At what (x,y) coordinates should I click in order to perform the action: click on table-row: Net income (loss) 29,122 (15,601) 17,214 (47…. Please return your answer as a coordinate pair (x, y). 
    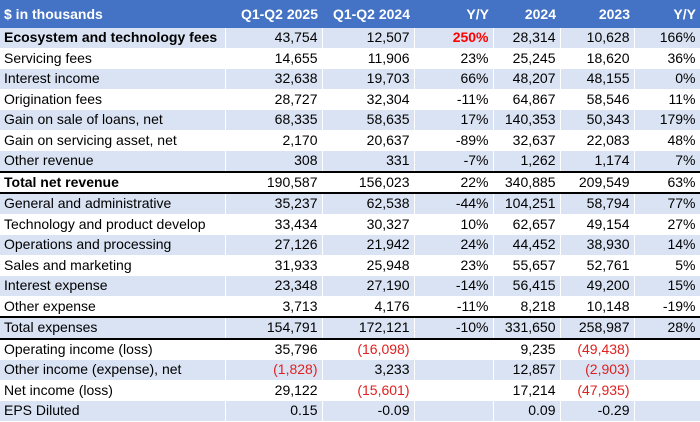
    Looking at the image, I should click on (350, 390).